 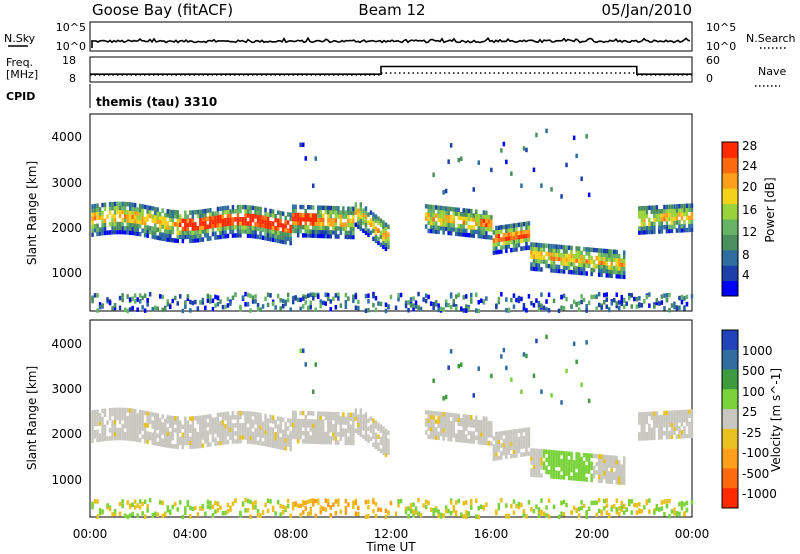 I want to click on date-title: 05/Jan/2010, so click(x=647, y=10).